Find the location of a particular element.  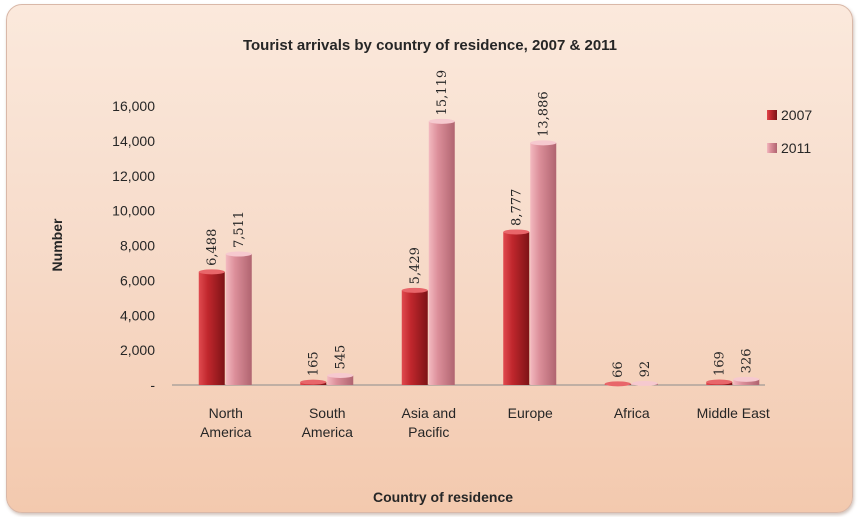

y-tick-label: 6,000 is located at coordinates (137, 280).